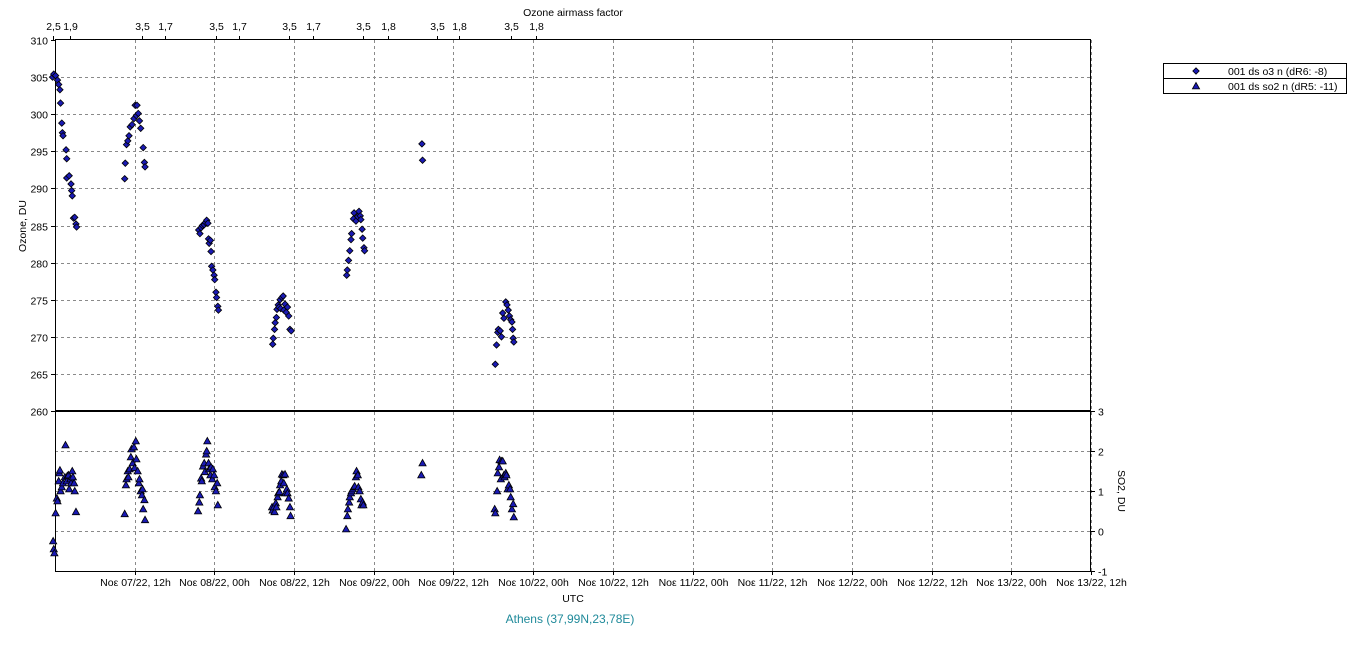 Image resolution: width=1361 pixels, height=645 pixels. I want to click on legend-marker-o3, so click(1196, 71).